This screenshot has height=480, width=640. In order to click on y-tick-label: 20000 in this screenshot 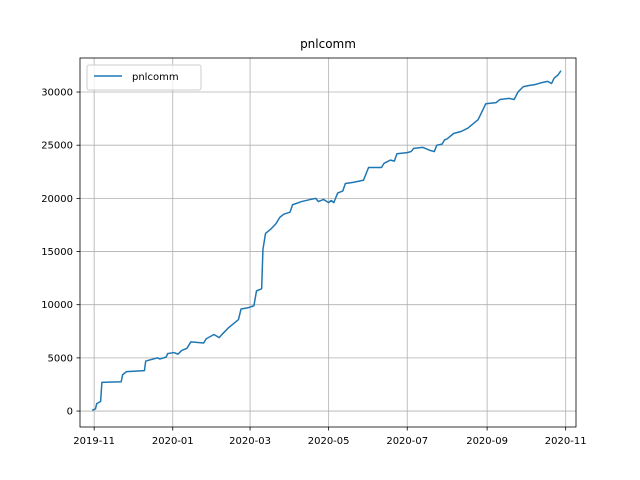, I will do `click(57, 199)`.